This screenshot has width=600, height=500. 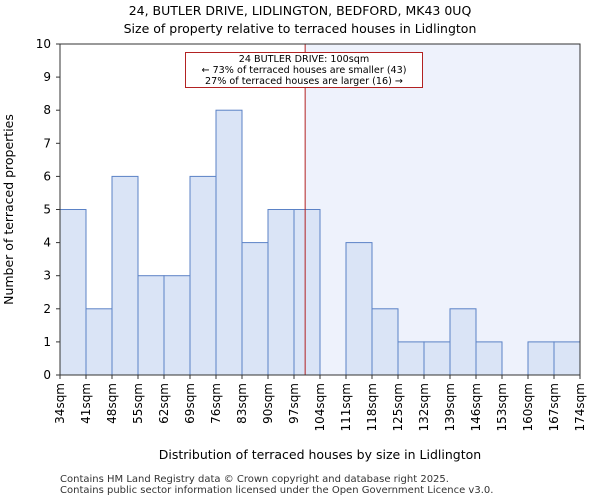 I want to click on bar-132sqm, so click(x=437, y=358).